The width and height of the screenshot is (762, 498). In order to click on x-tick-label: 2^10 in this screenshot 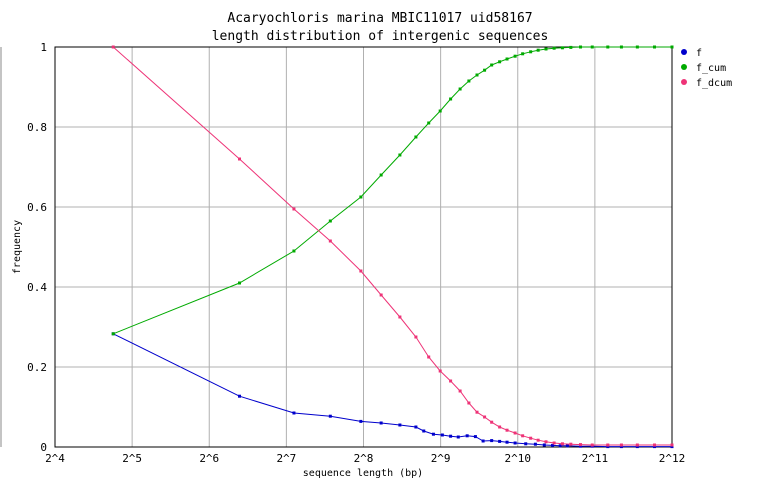, I will do `click(518, 458)`.